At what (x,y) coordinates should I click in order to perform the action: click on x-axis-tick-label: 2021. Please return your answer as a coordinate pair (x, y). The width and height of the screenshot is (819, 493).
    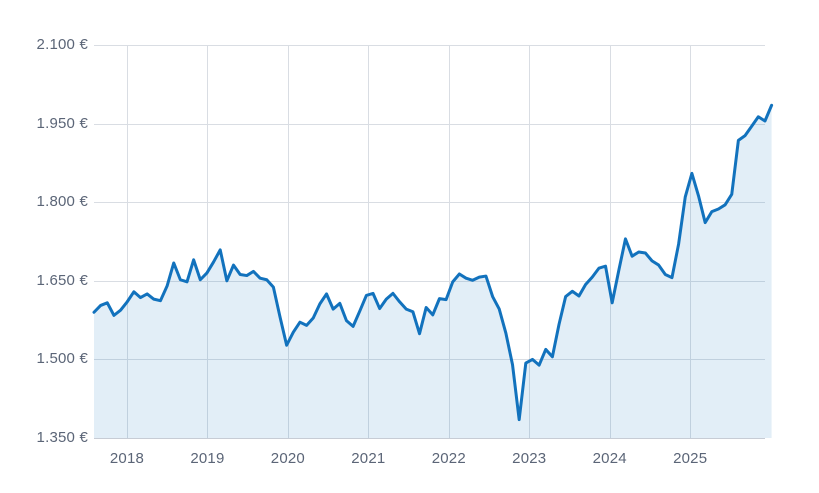
    Looking at the image, I should click on (368, 458).